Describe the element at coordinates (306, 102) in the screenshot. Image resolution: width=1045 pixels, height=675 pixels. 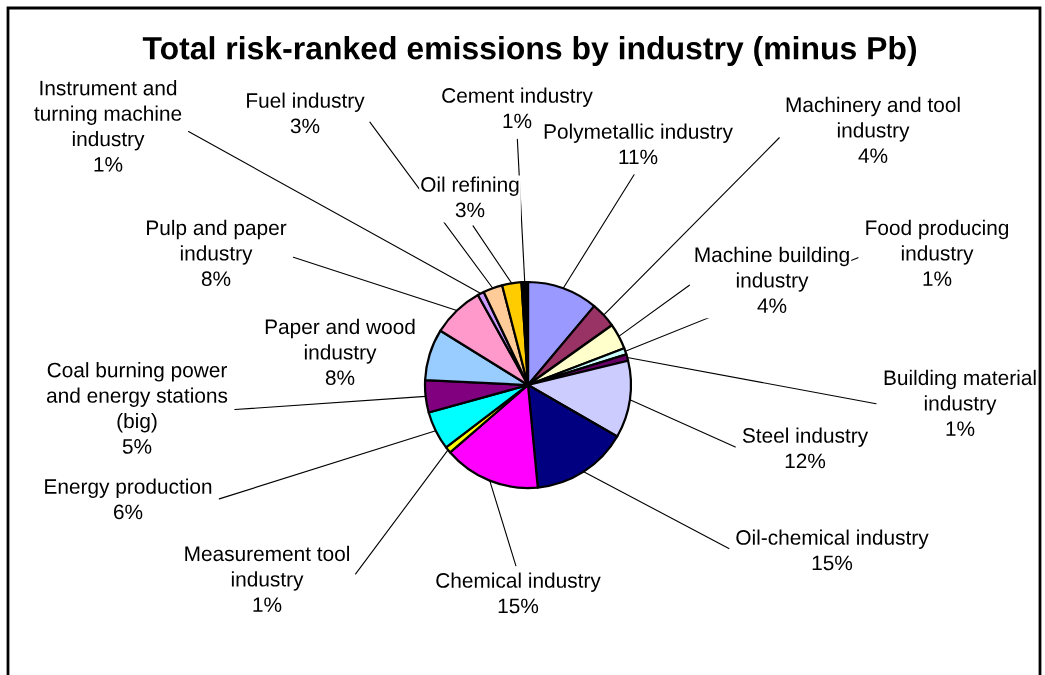
I see `slice-label: Fuel industry` at that location.